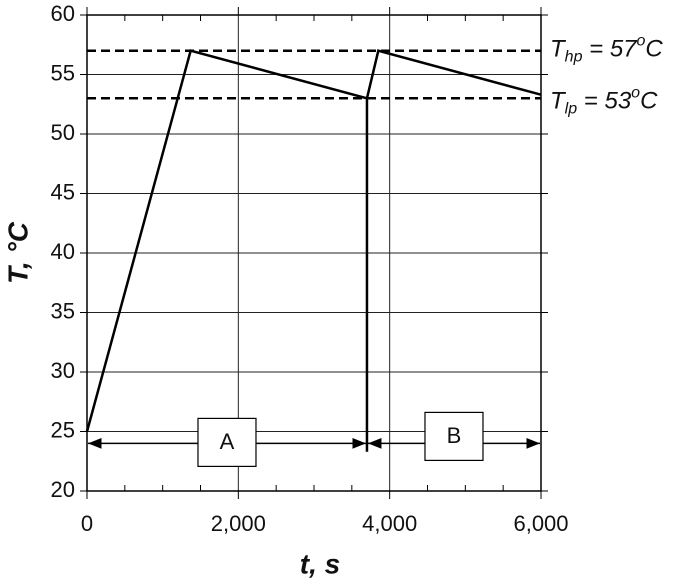 Image resolution: width=685 pixels, height=581 pixels. Describe the element at coordinates (63, 13) in the screenshot. I see `y-tick-label: 60` at that location.